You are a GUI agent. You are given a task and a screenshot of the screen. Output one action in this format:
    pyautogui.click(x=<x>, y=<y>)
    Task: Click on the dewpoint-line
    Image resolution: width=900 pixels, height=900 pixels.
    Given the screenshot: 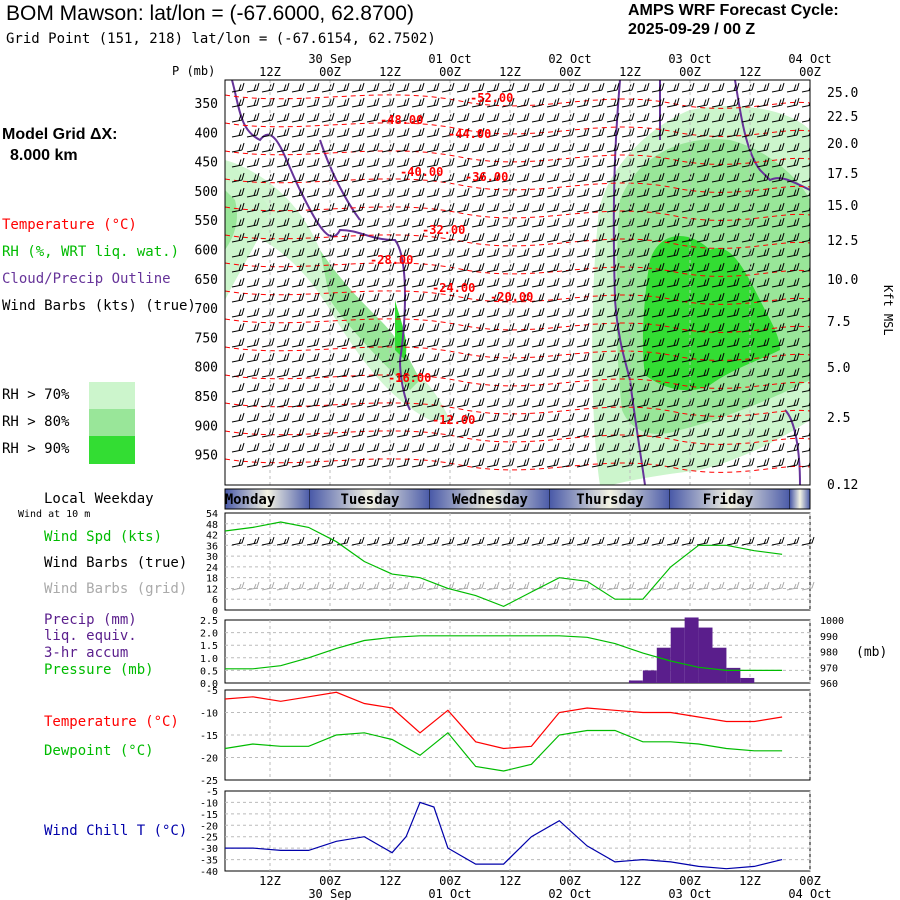 What is the action you would take?
    pyautogui.click(x=503, y=750)
    